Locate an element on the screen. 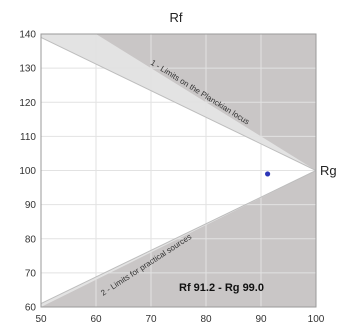  x-tick-label: 80 is located at coordinates (206, 319).